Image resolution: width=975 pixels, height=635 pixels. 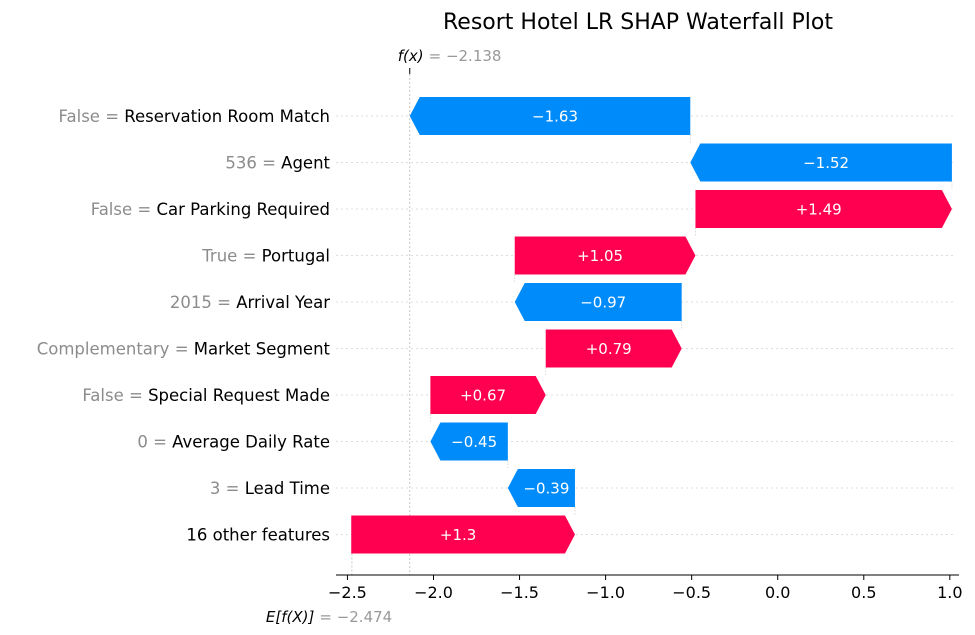 What do you see at coordinates (819, 210) in the screenshot?
I see `bar-value-label: +1.49` at bounding box center [819, 210].